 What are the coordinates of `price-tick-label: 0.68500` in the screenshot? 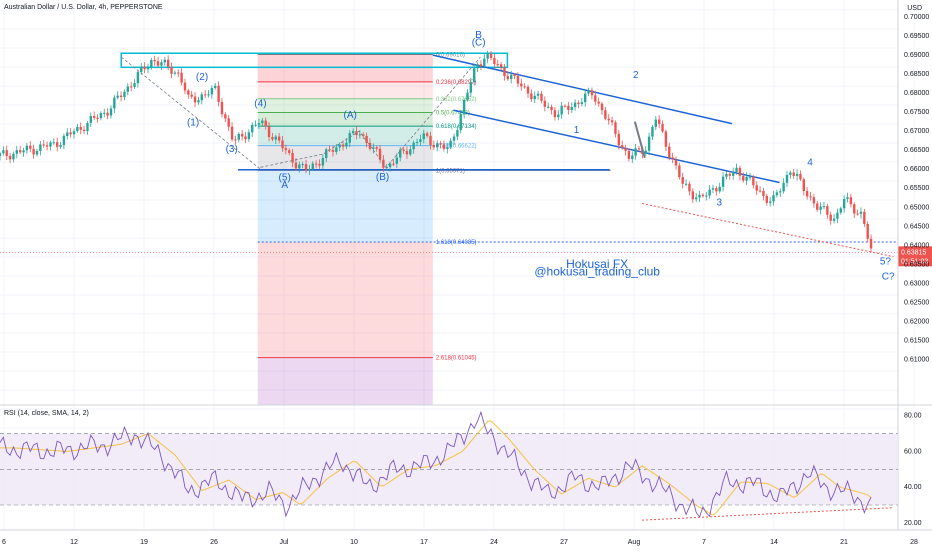 It's located at (916, 74).